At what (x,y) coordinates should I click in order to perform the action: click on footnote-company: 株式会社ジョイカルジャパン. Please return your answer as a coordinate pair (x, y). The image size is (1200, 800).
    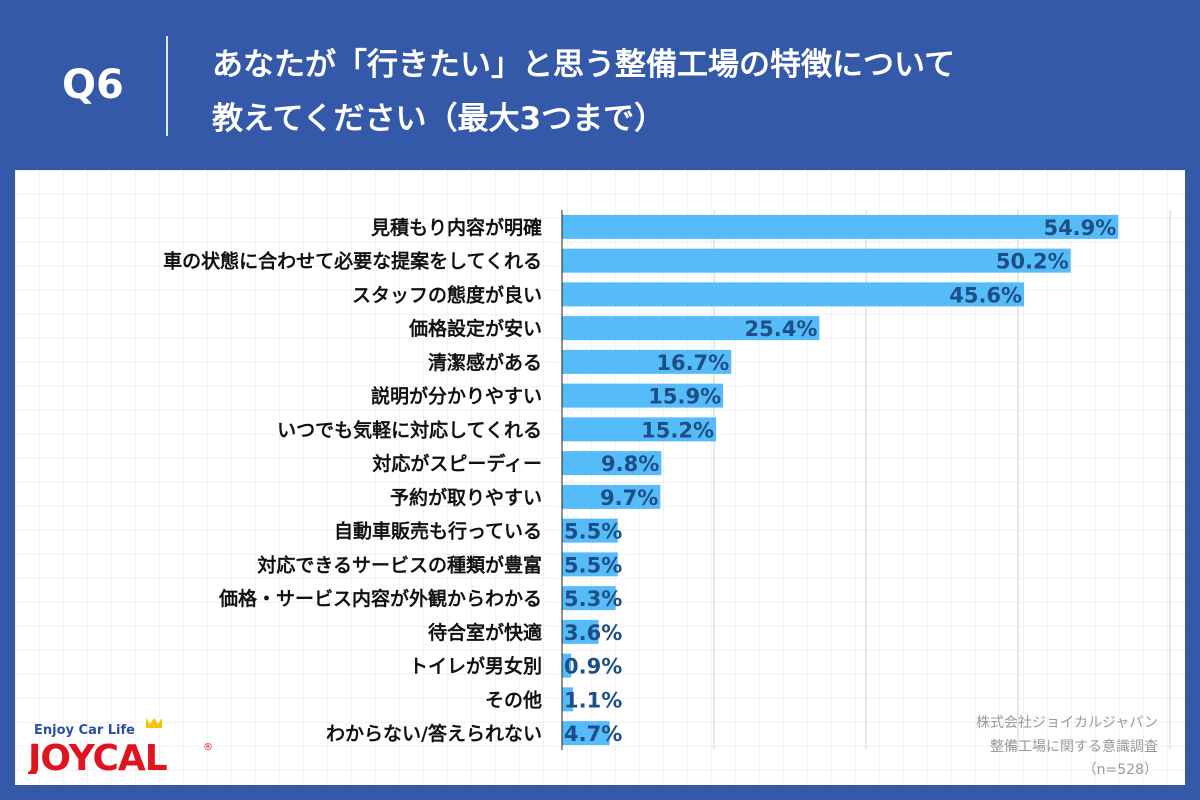
    Looking at the image, I should click on (1067, 723).